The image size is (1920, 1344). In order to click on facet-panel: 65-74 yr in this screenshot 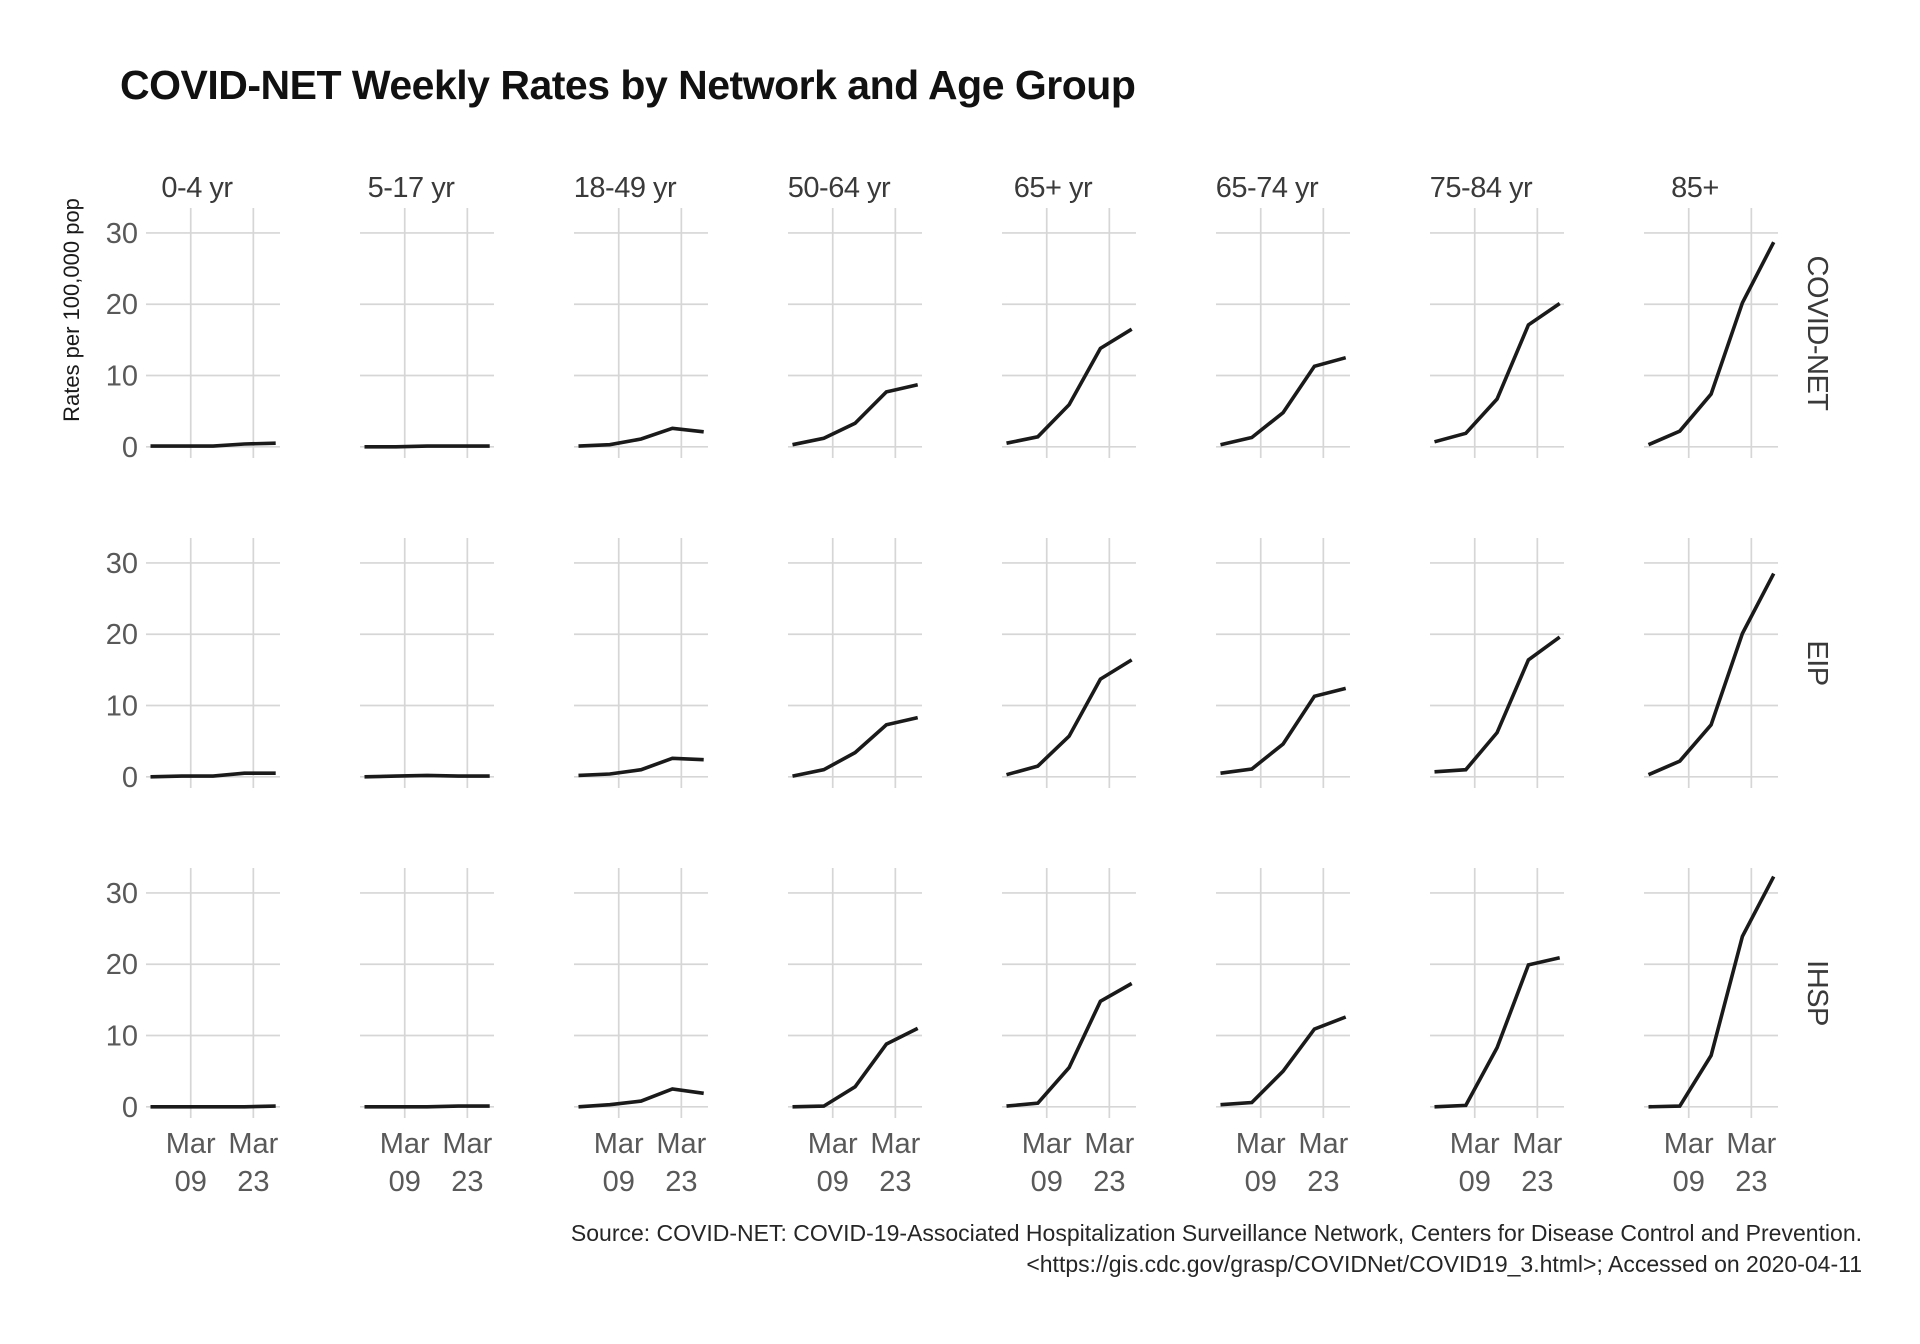, I will do `click(1283, 315)`.